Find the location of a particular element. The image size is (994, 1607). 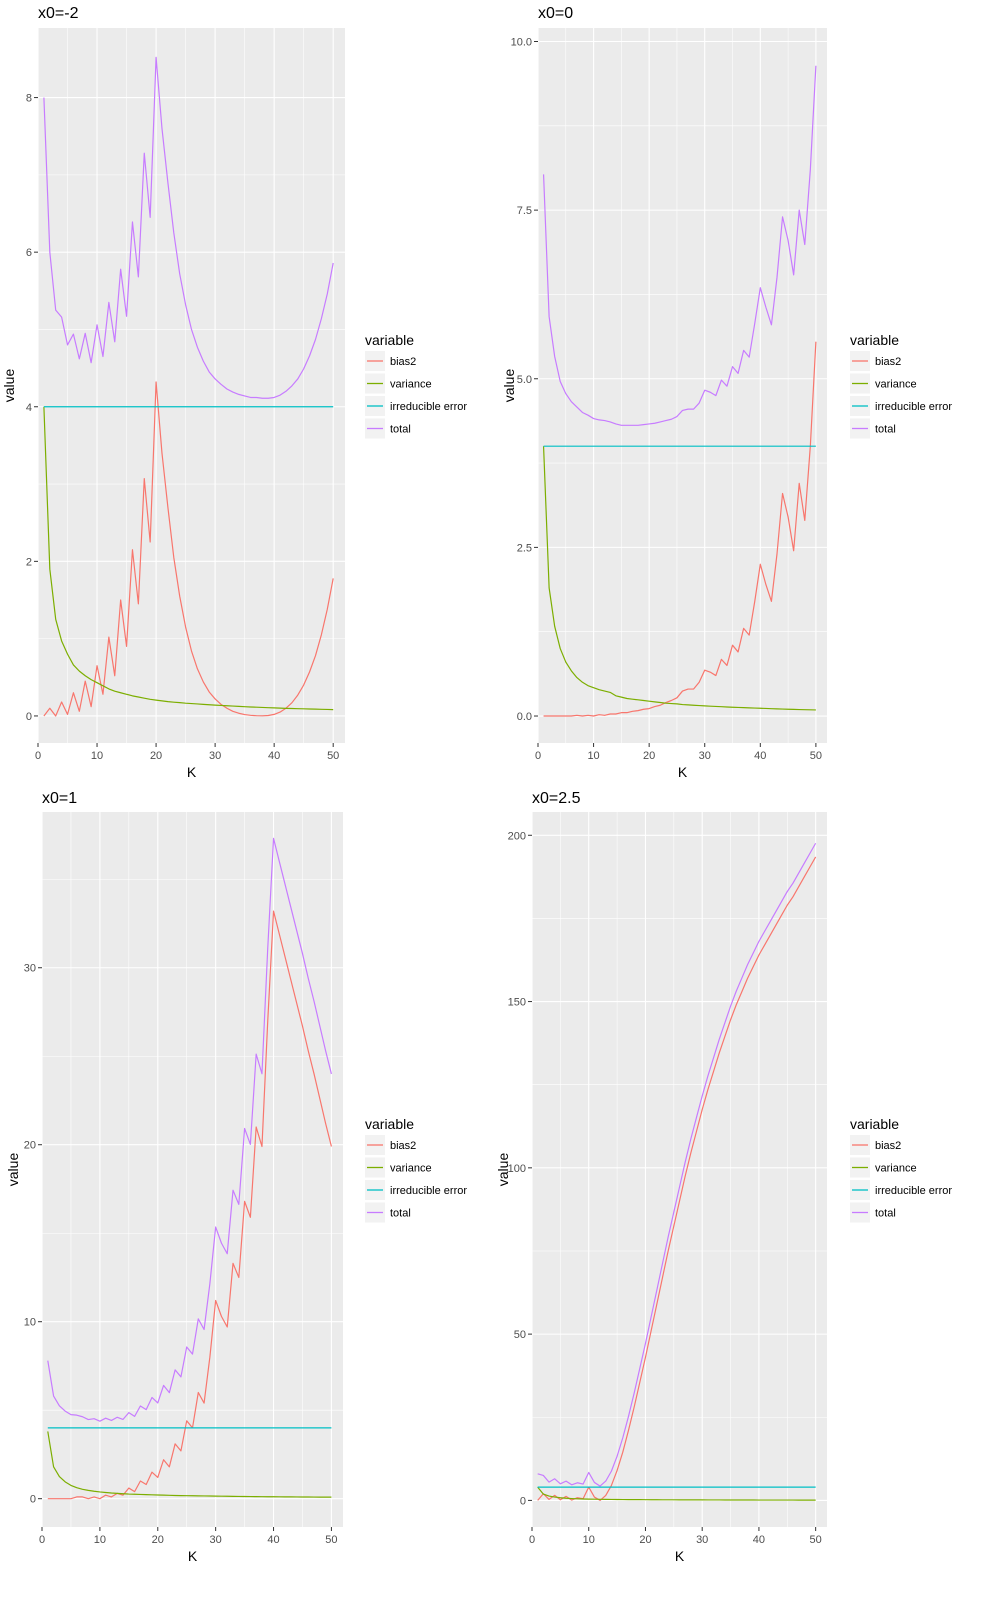

y-tick-label: 150 is located at coordinates (517, 1003).